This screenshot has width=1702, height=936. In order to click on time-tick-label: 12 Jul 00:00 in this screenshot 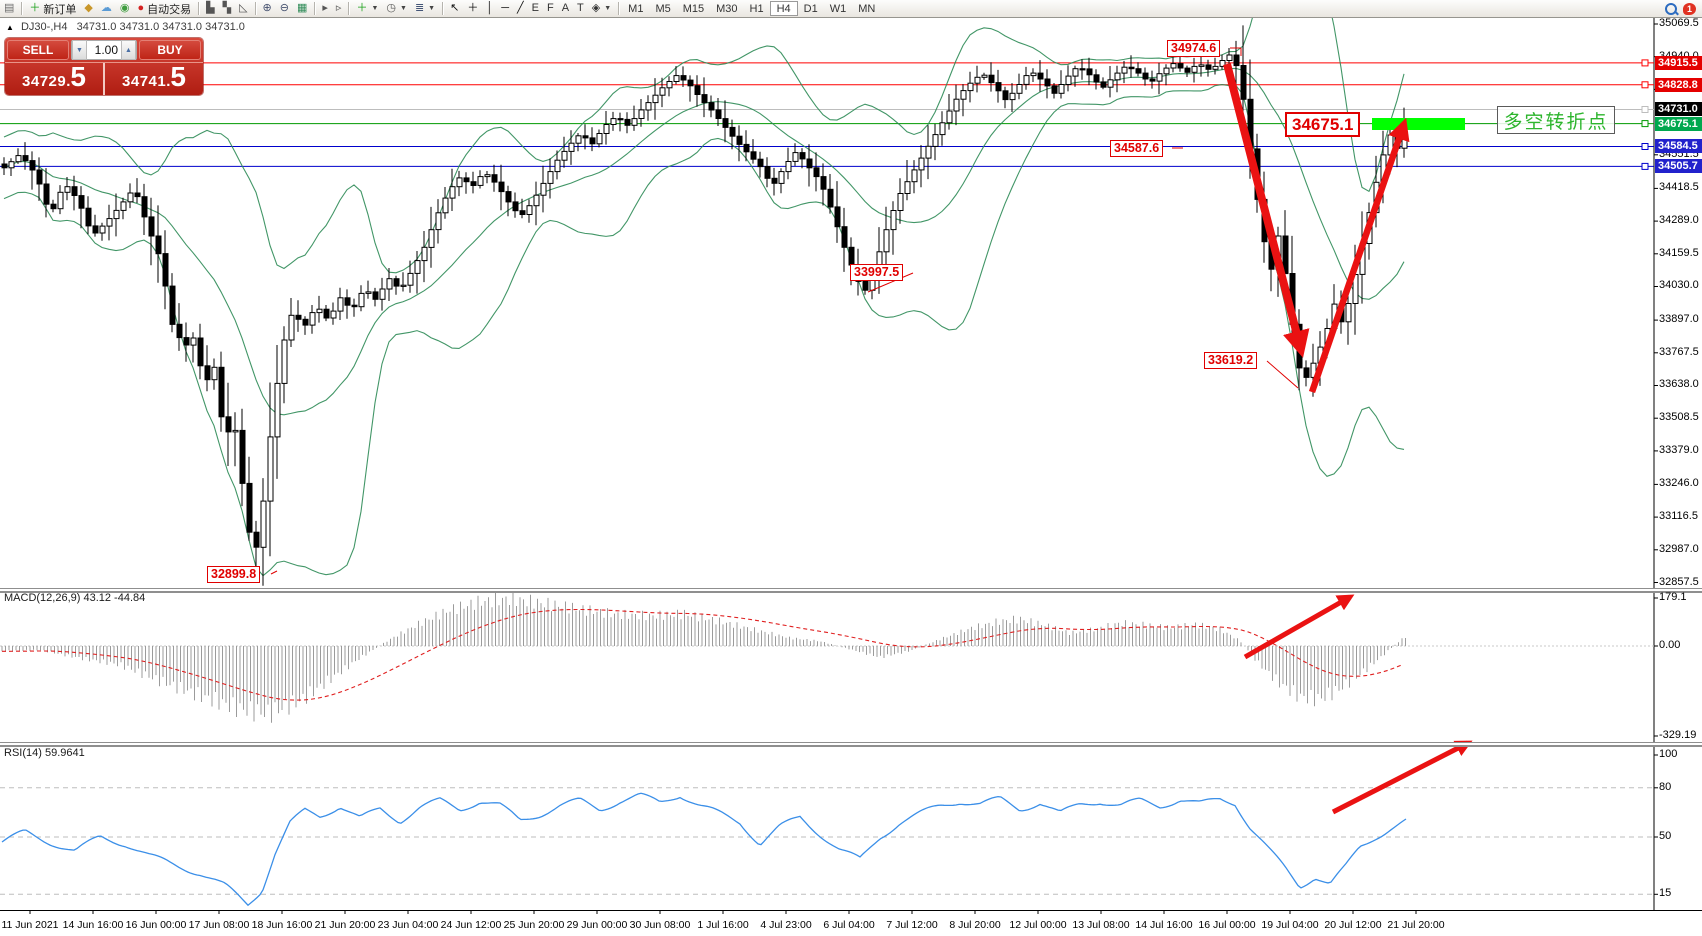, I will do `click(1038, 925)`.